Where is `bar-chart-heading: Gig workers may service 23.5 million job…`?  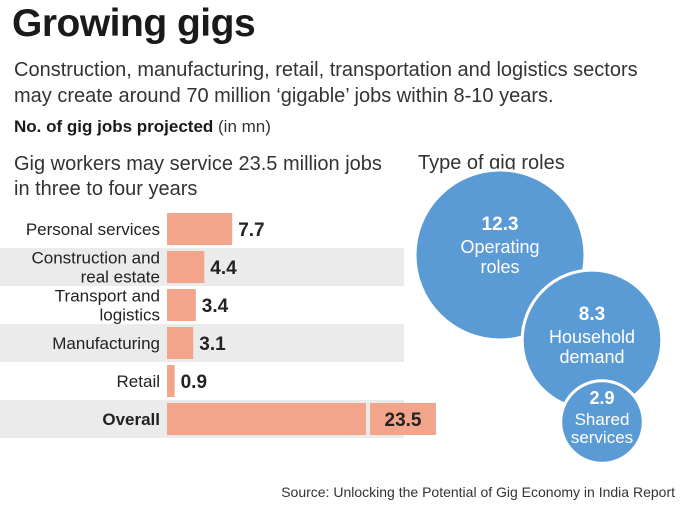 bar-chart-heading: Gig workers may service 23.5 million job… is located at coordinates (198, 176).